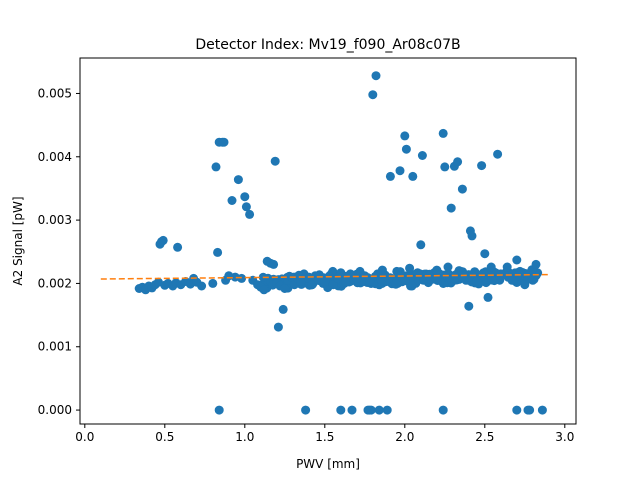 This screenshot has height=484, width=640. Describe the element at coordinates (328, 464) in the screenshot. I see `x-axis-label: PWV [mm]` at that location.